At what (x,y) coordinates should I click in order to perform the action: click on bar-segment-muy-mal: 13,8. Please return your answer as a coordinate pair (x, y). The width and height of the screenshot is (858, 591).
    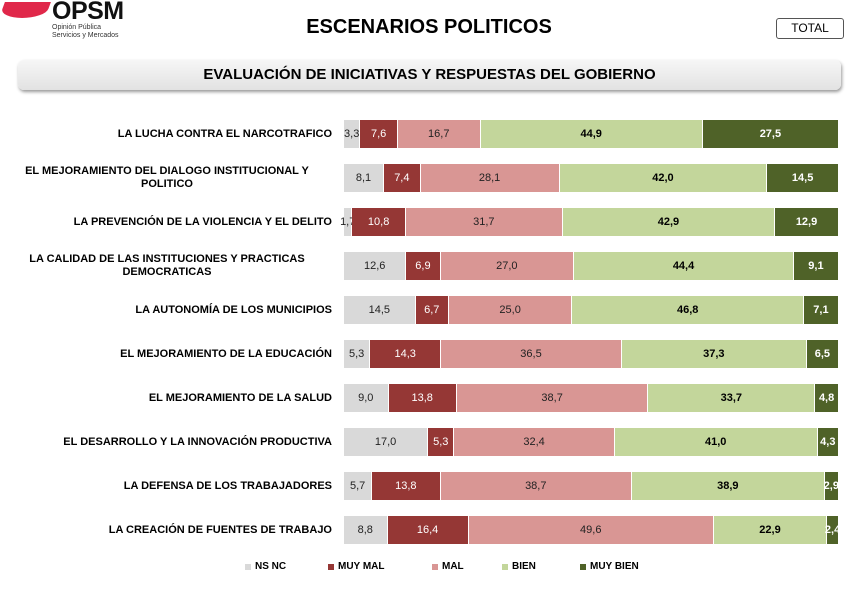
    Looking at the image, I should click on (422, 398).